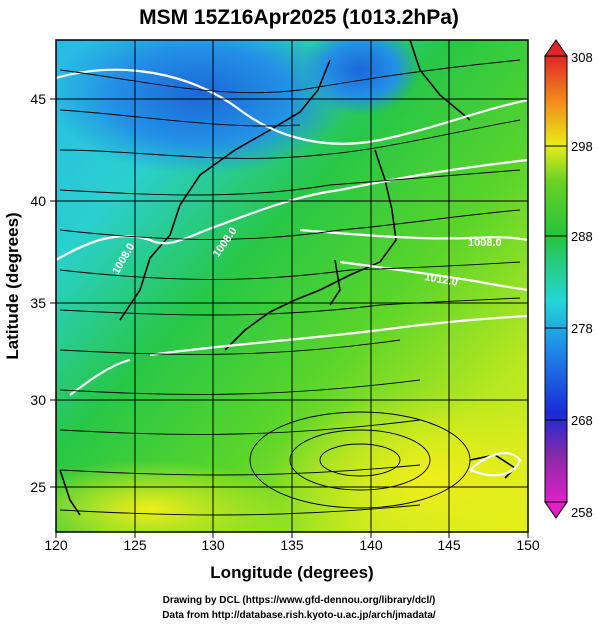 This screenshot has height=625, width=599. I want to click on map-title: MSM 15Z16Apr2025 (1013.2hPa), so click(299, 17).